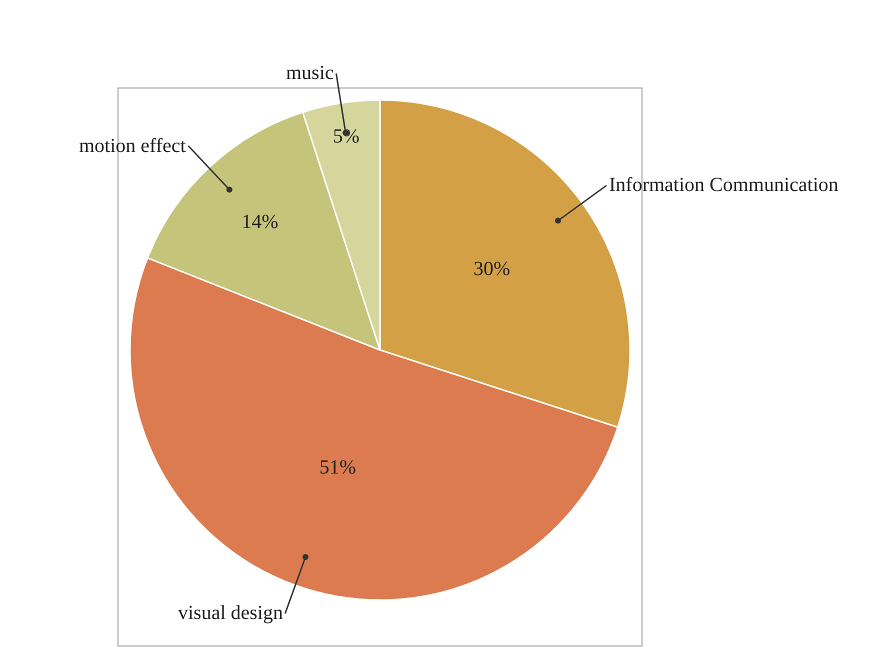  I want to click on data-label: 14%, so click(260, 222).